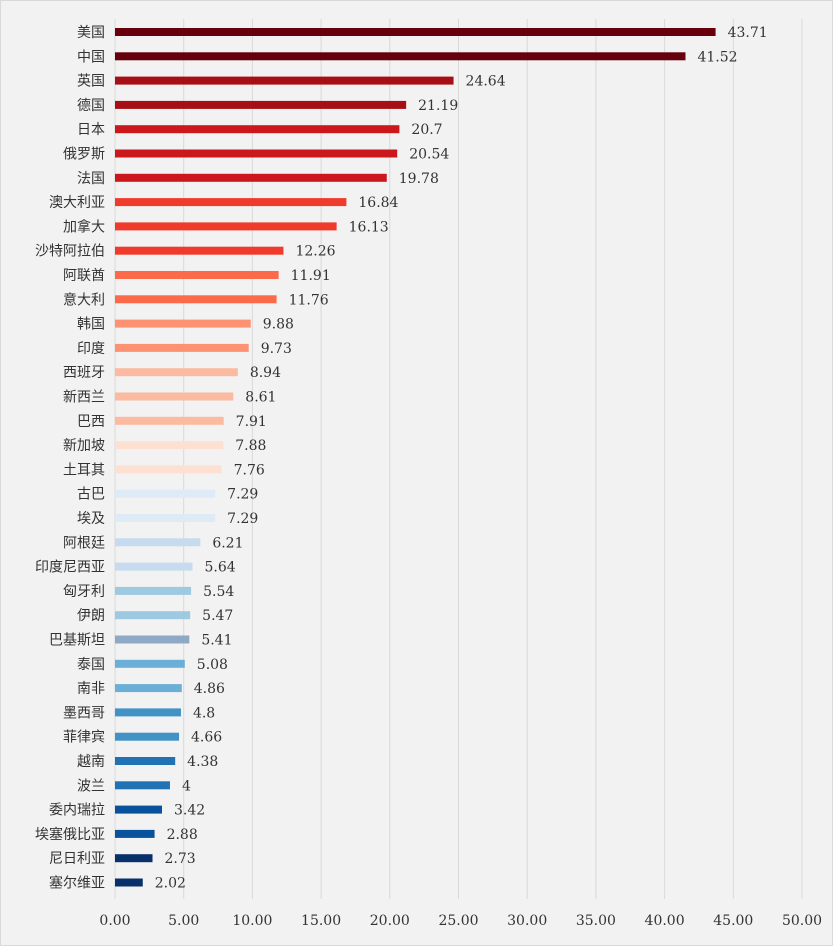 Image resolution: width=833 pixels, height=949 pixels. Describe the element at coordinates (84, 738) in the screenshot. I see `category-label: 菲律宾` at that location.